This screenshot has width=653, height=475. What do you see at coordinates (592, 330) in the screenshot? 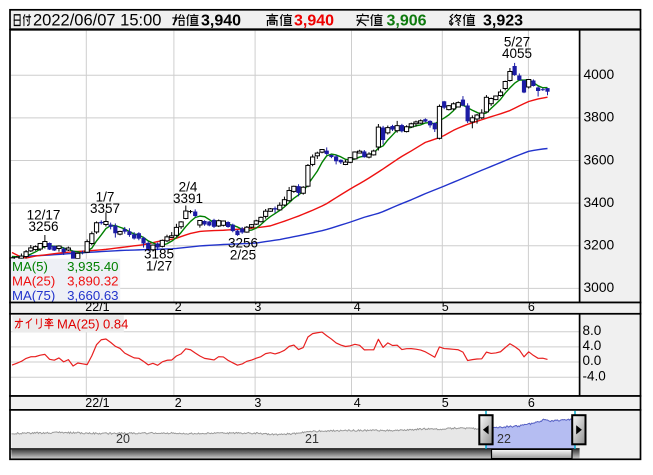
I see `svg-text: 8.0` at bounding box center [592, 330].